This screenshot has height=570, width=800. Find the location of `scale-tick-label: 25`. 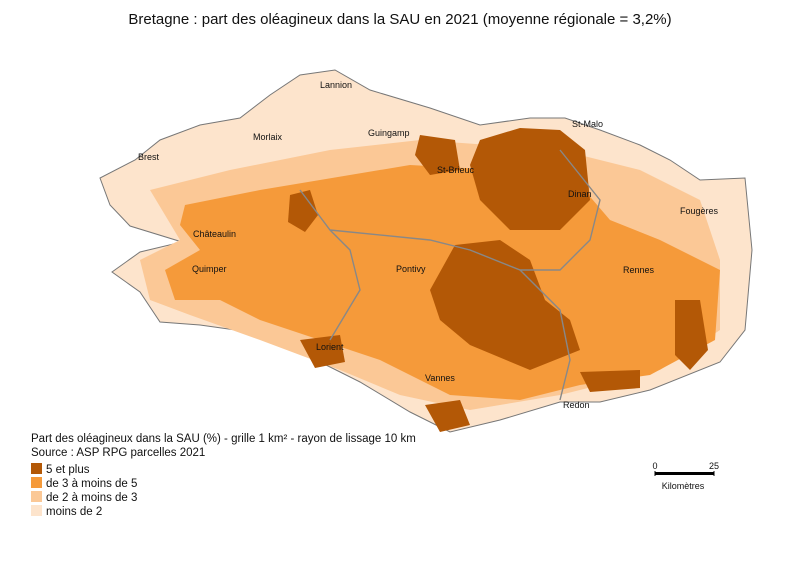

scale-tick-label: 25 is located at coordinates (714, 466).